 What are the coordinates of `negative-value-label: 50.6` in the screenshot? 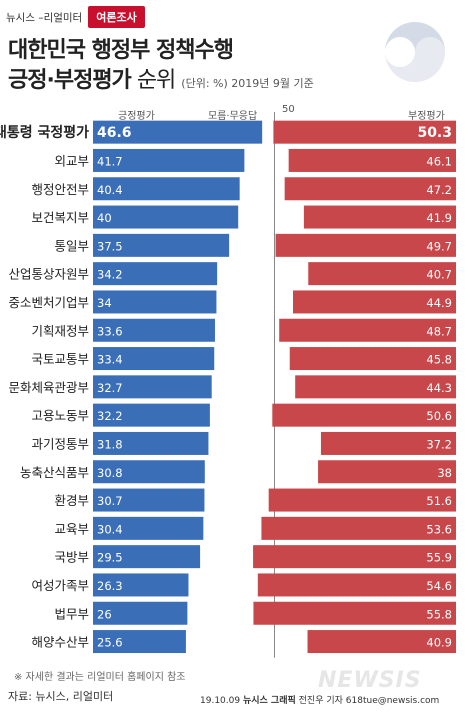 It's located at (439, 416).